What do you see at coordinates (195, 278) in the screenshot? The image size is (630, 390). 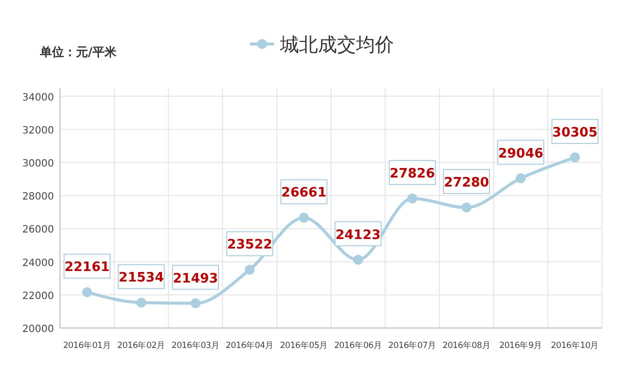 I see `data-label: 21493` at bounding box center [195, 278].